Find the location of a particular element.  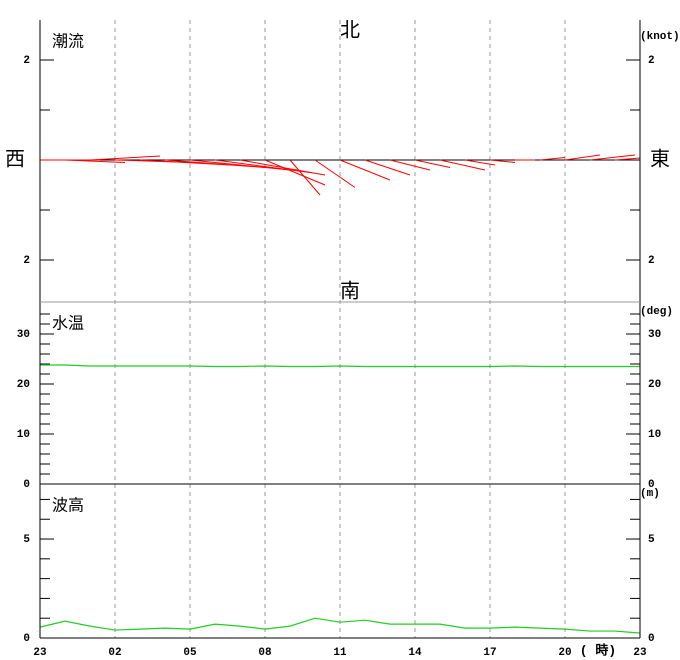

east-label: 東 is located at coordinates (660, 159).